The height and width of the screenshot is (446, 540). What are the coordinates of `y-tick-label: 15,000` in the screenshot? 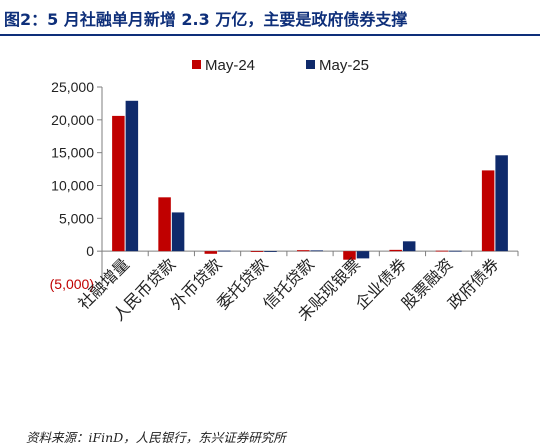 It's located at (72, 153).